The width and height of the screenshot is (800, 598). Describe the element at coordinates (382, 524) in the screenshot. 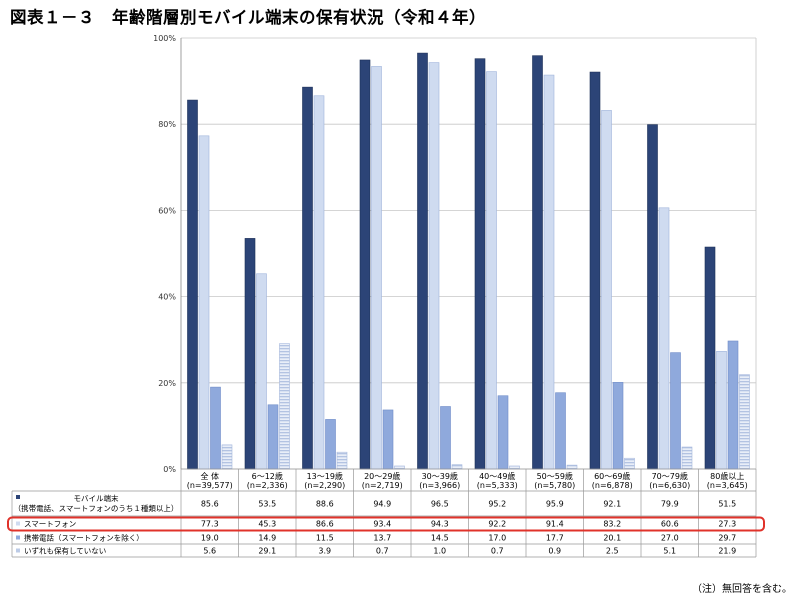

I see `data-label: 93.4` at that location.